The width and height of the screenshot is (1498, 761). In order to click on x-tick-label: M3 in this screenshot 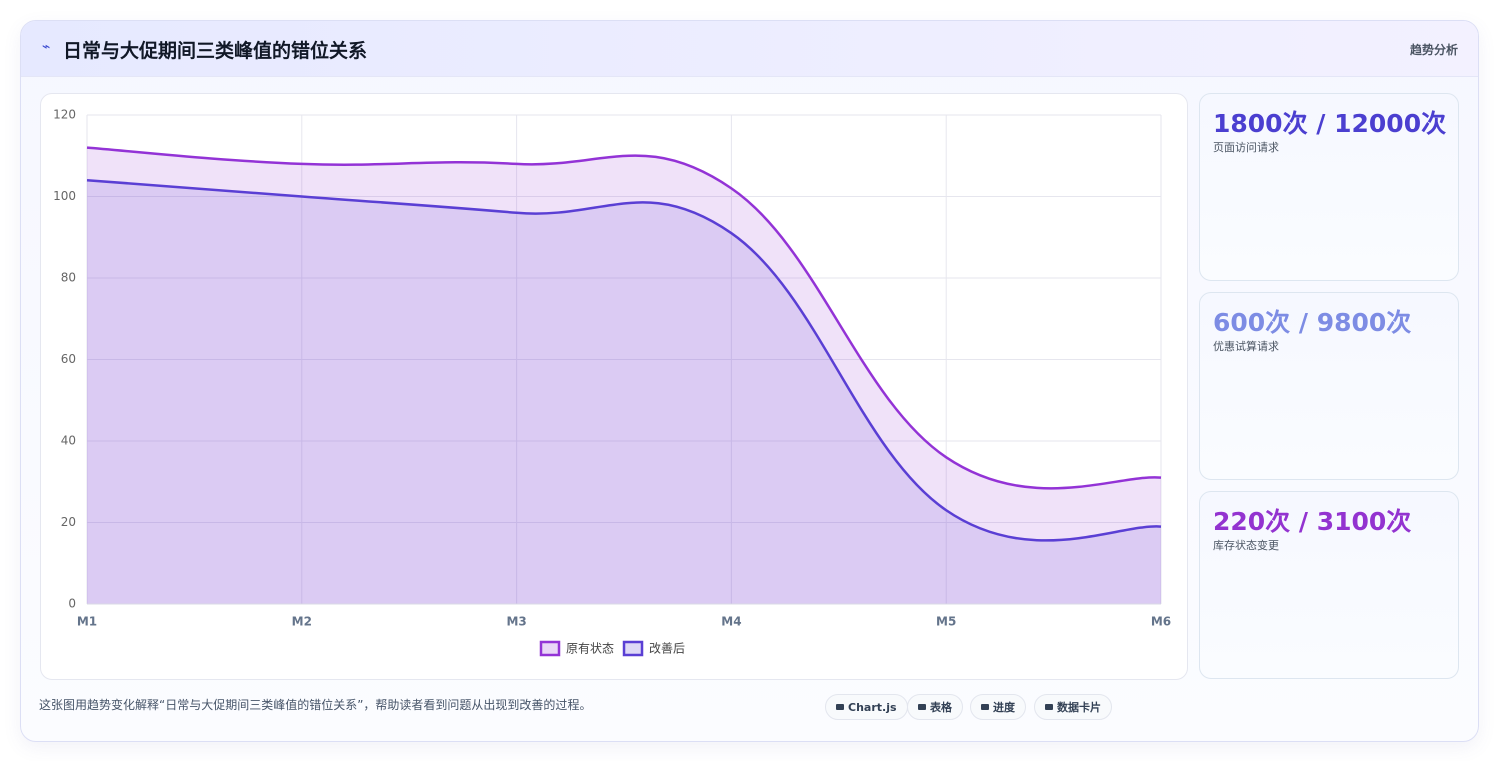, I will do `click(516, 622)`.